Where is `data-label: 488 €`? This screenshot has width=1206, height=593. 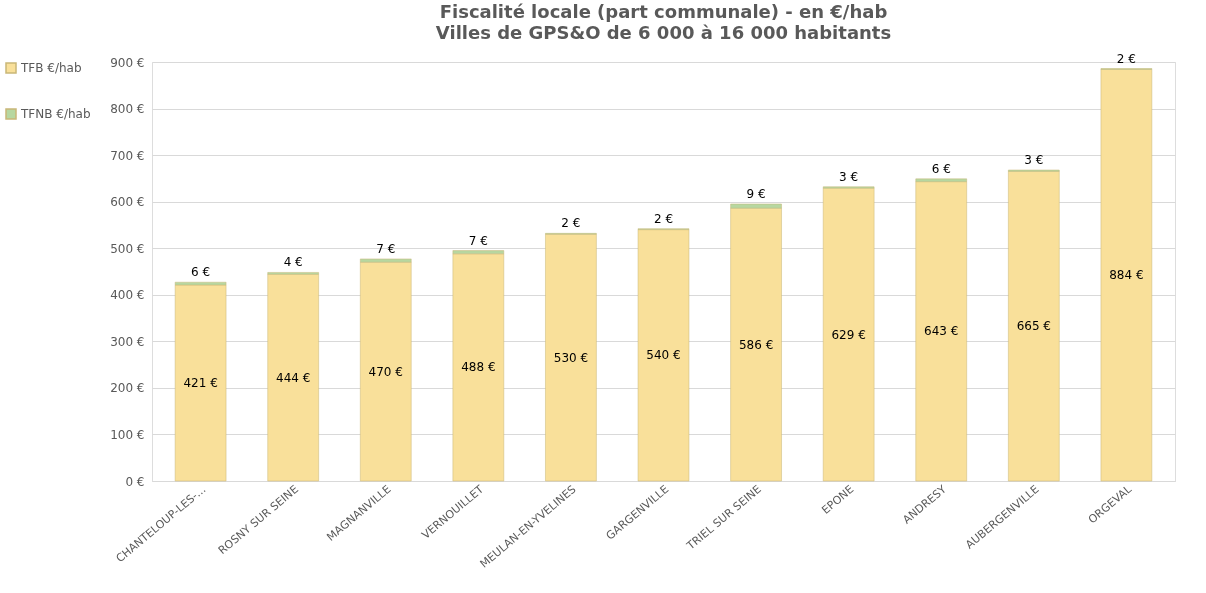
data-label: 488 € is located at coordinates (478, 367).